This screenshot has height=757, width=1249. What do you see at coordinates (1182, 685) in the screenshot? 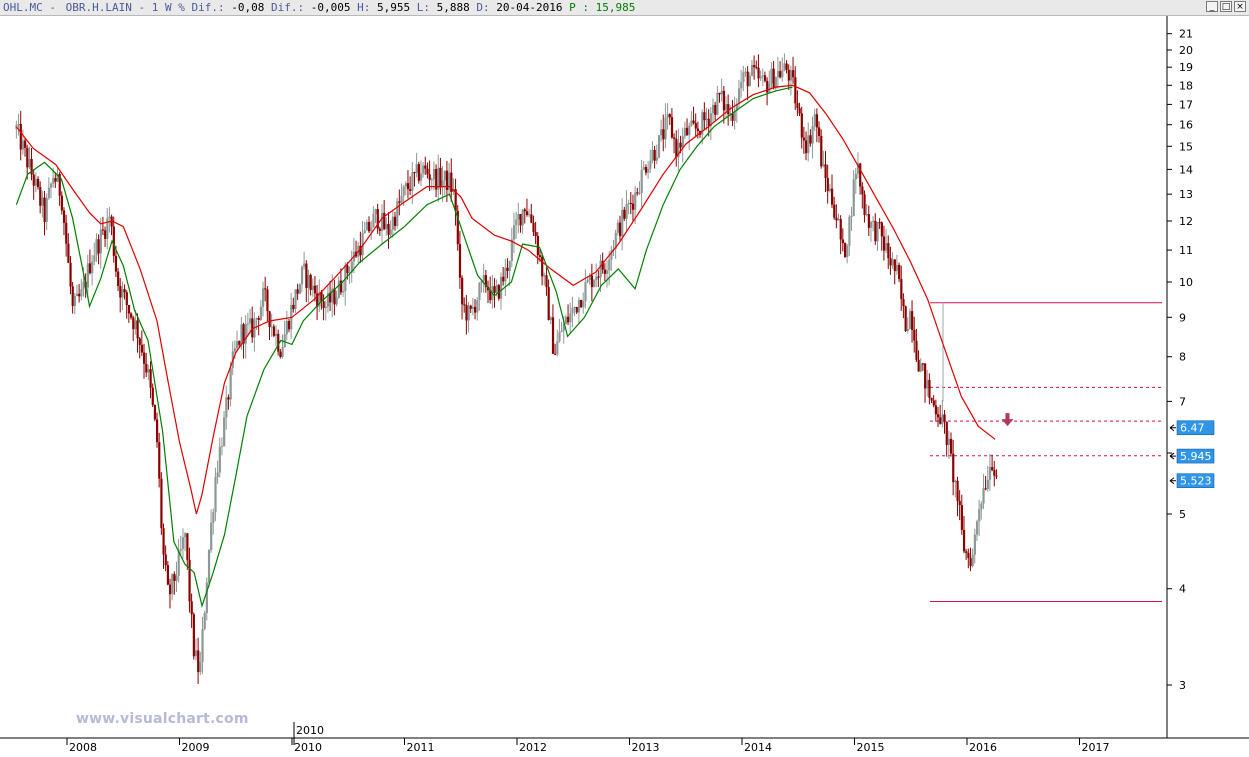
I see `y-tick-label: 3` at bounding box center [1182, 685].